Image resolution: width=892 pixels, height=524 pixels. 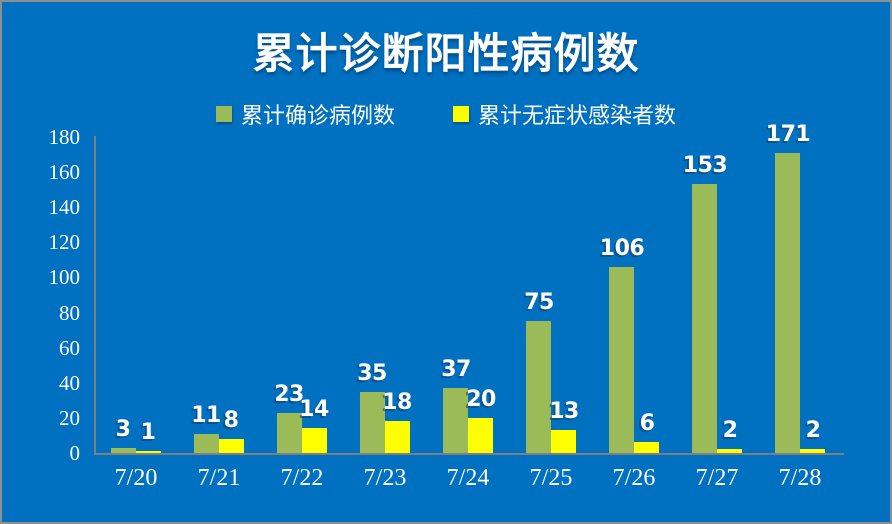 What do you see at coordinates (69, 418) in the screenshot?
I see `y-tick-label: 20` at bounding box center [69, 418].